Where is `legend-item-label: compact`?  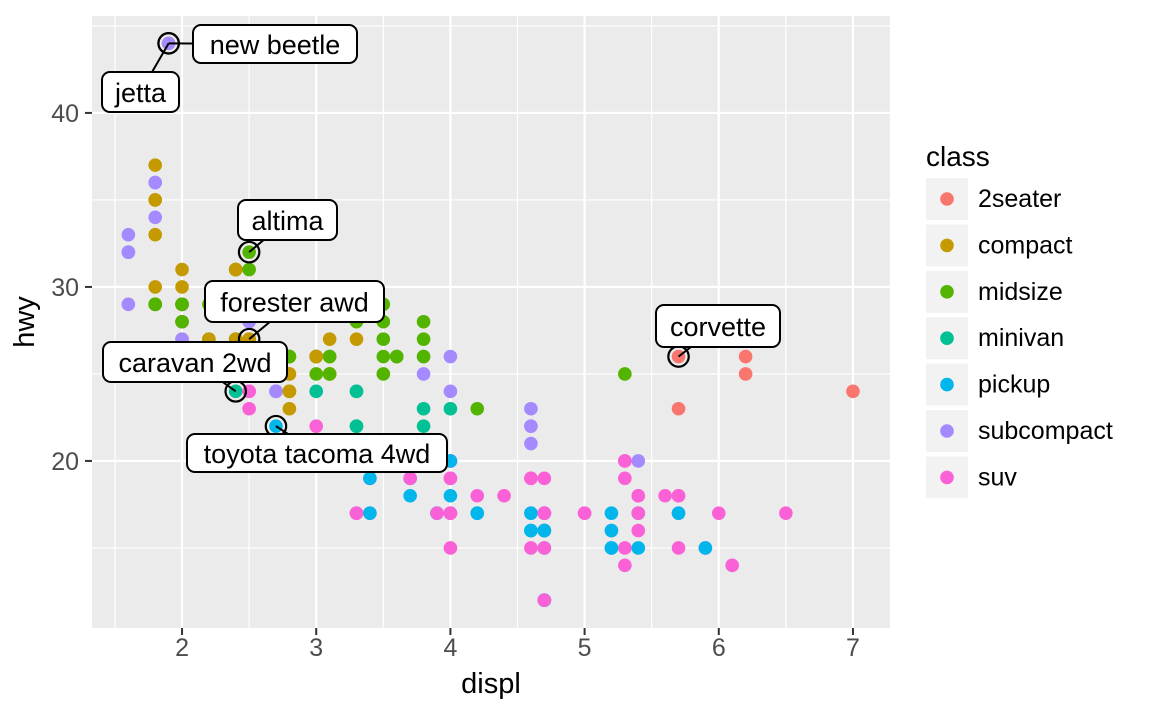 legend-item-label: compact is located at coordinates (1025, 245).